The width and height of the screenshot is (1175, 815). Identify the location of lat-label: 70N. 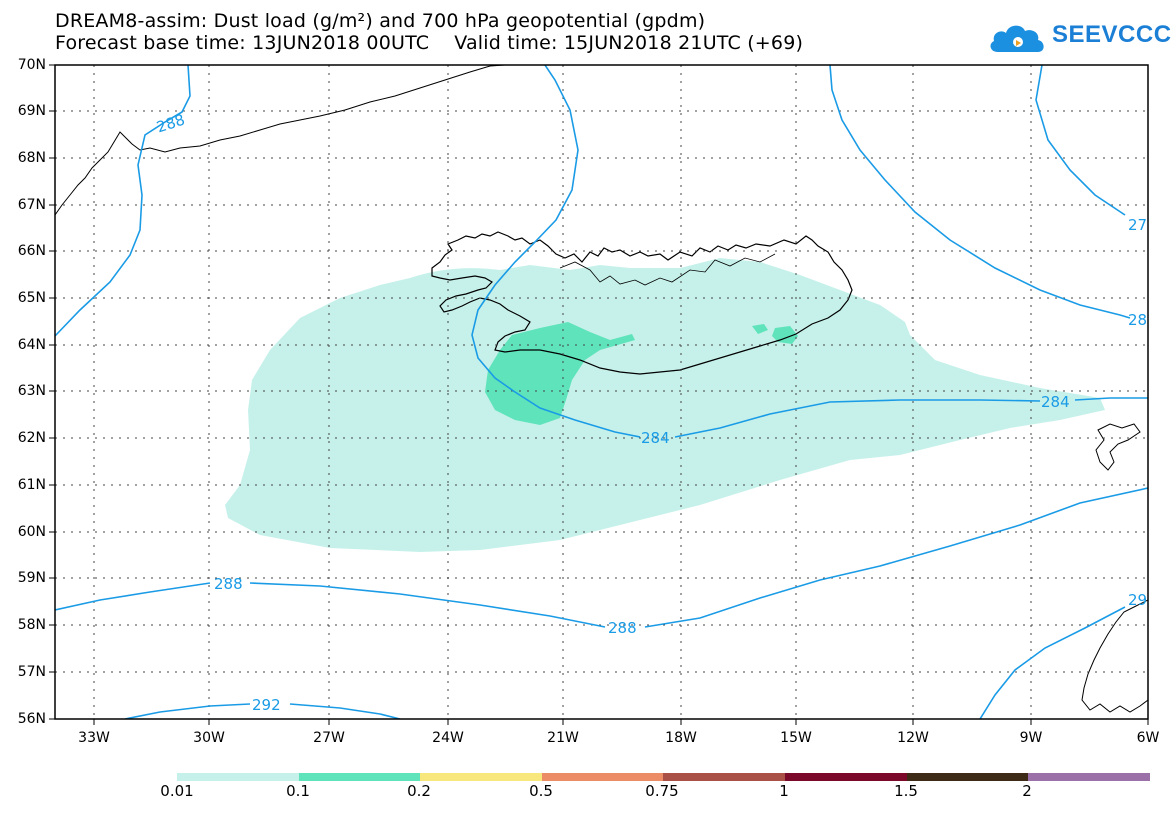
(31, 65).